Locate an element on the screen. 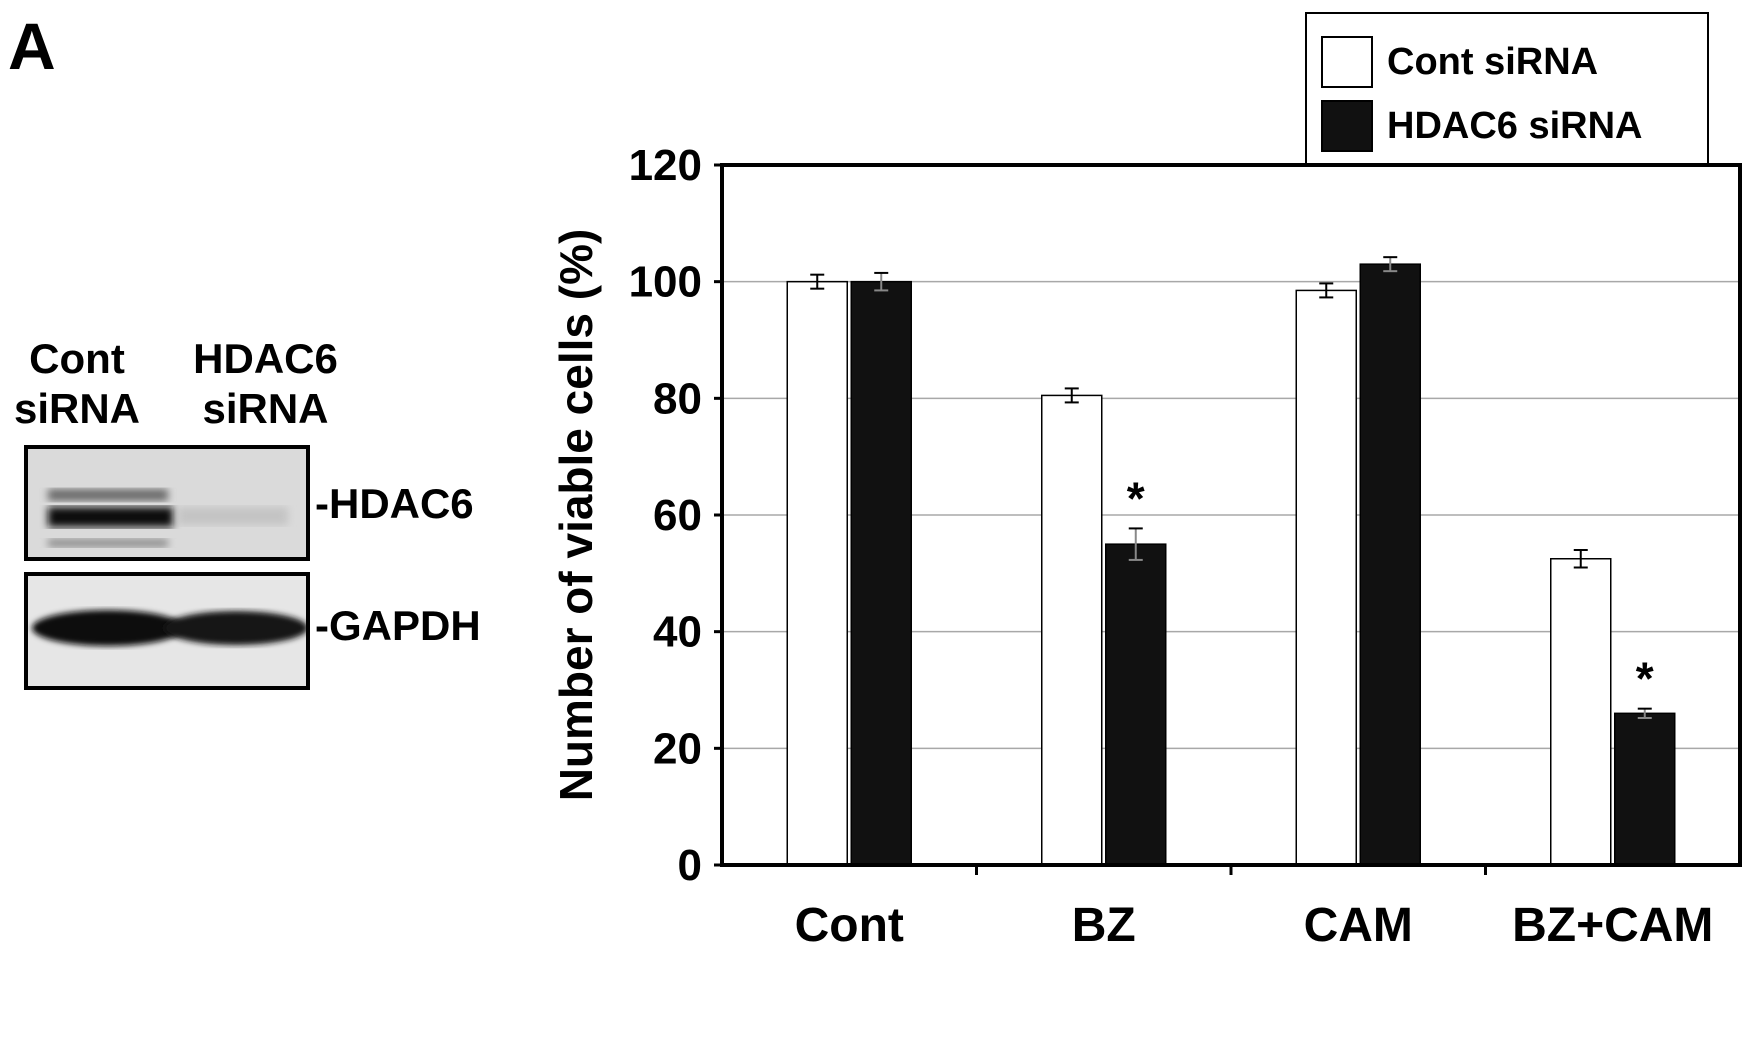  y-tick-label: 80 is located at coordinates (677, 398).